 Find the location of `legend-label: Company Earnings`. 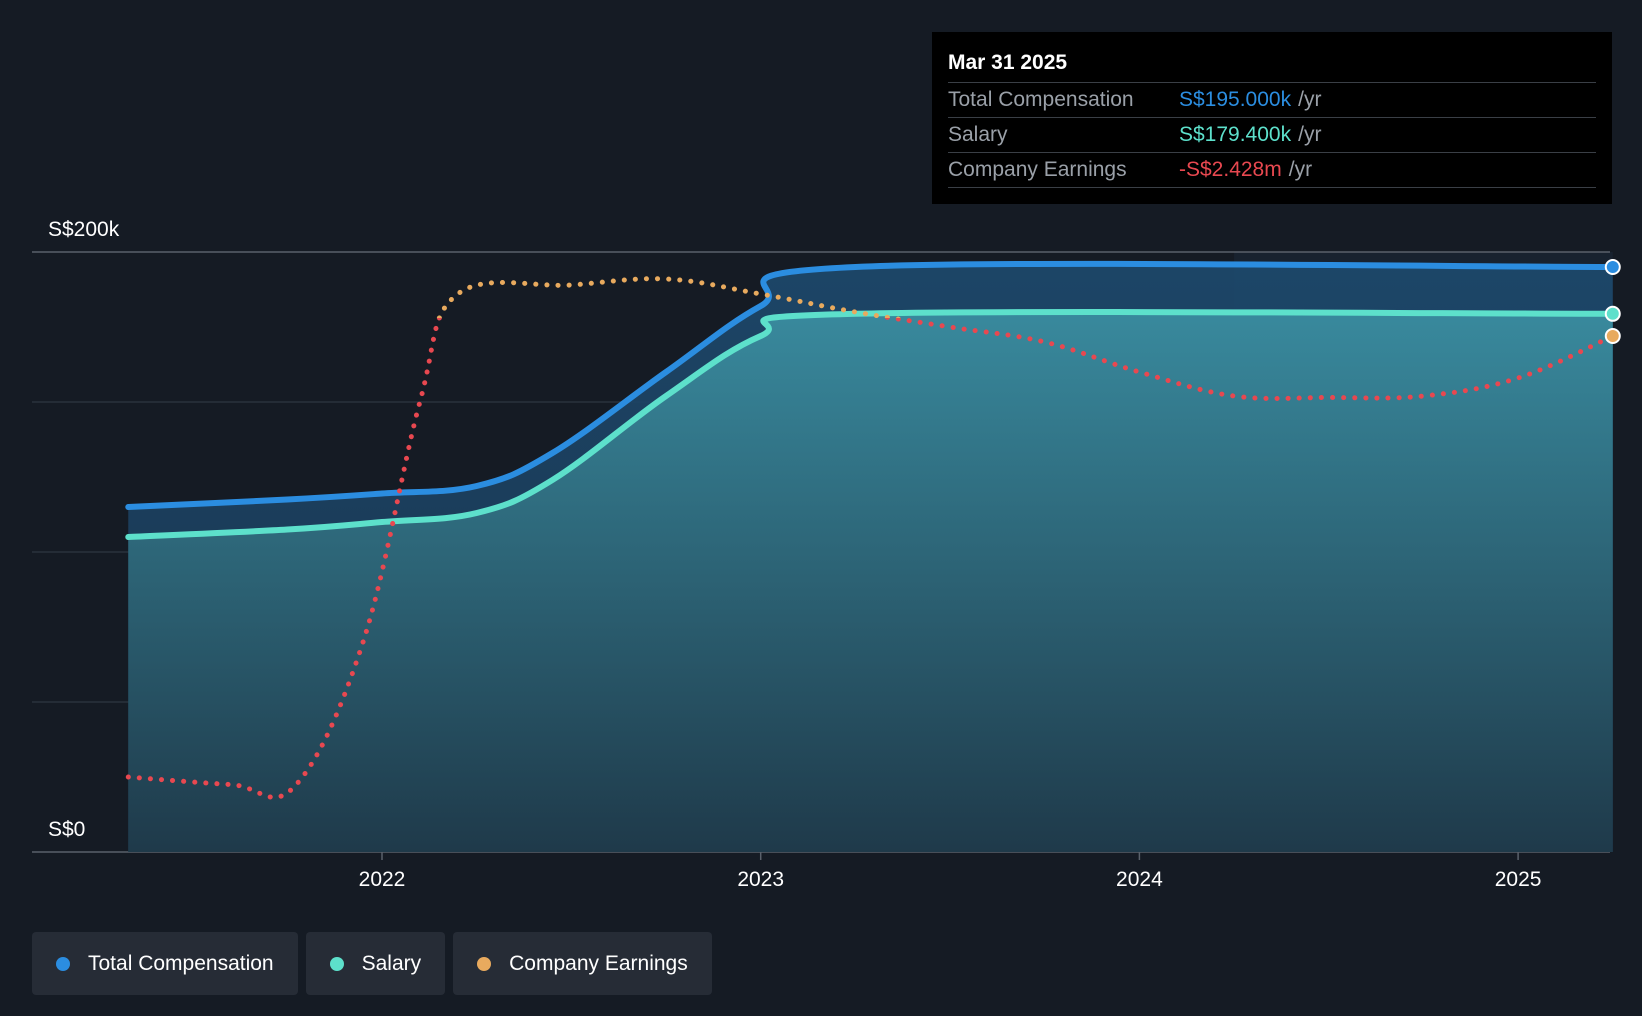

legend-label: Company Earnings is located at coordinates (598, 963).